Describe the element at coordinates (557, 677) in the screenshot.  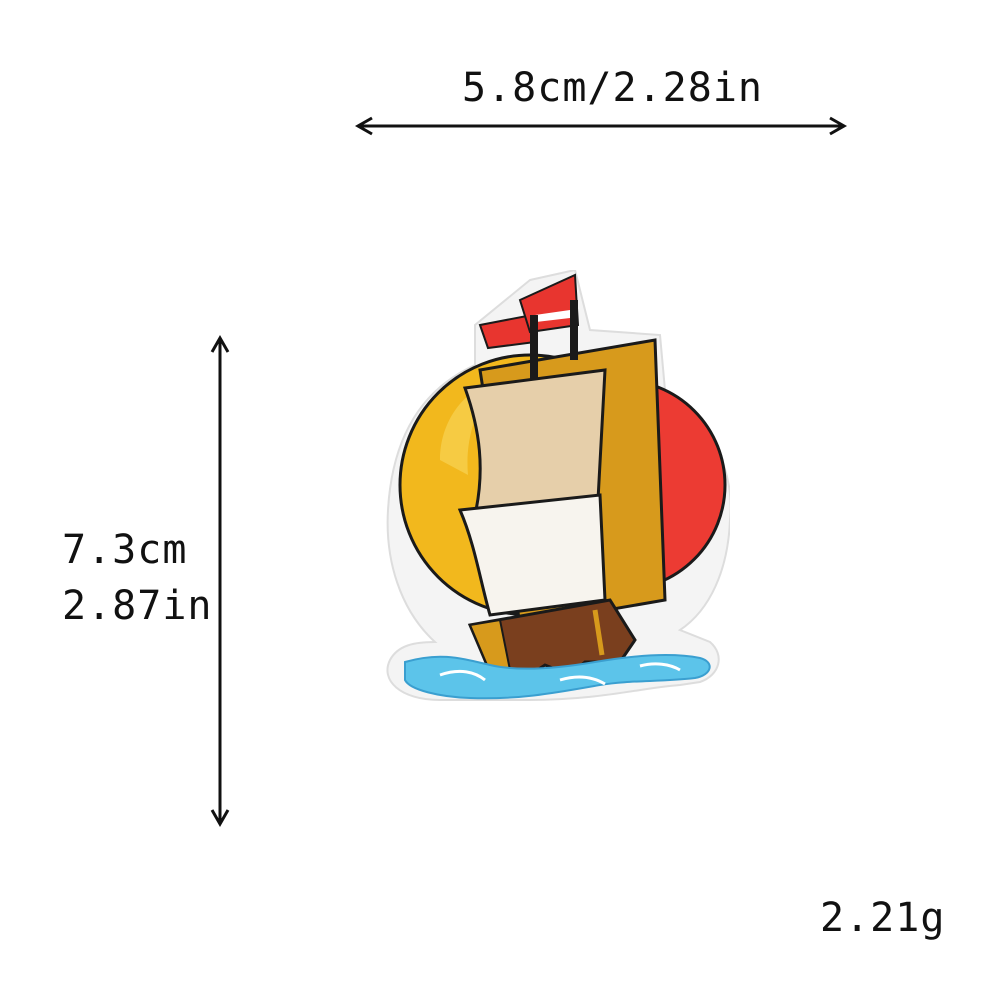
I see `water` at that location.